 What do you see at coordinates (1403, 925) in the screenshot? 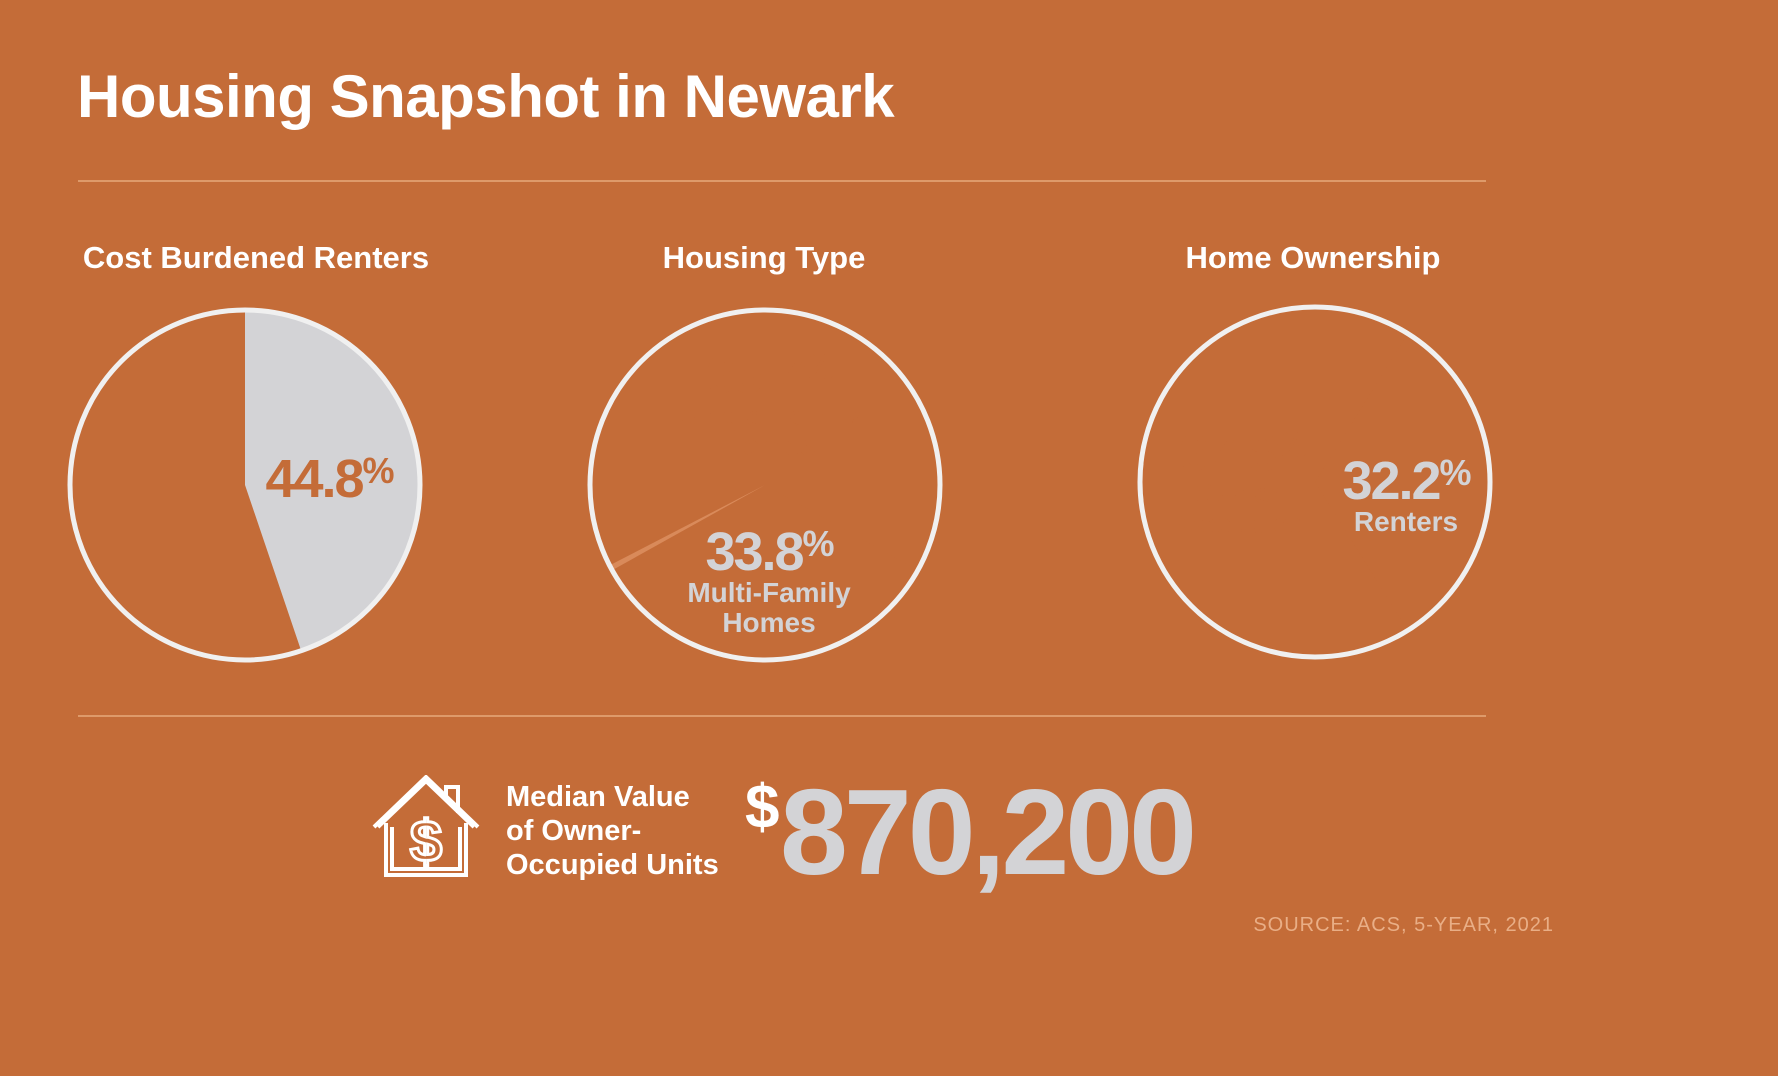
I see `source-note: SOURCE: ACS, 5-YEAR, 2021` at bounding box center [1403, 925].